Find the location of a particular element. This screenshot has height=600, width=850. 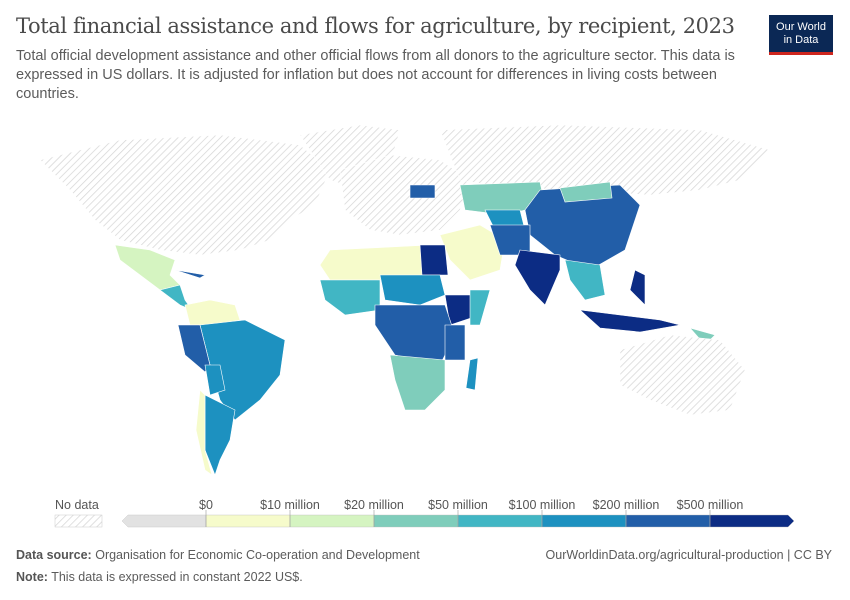

country-egypt is located at coordinates (434, 260).